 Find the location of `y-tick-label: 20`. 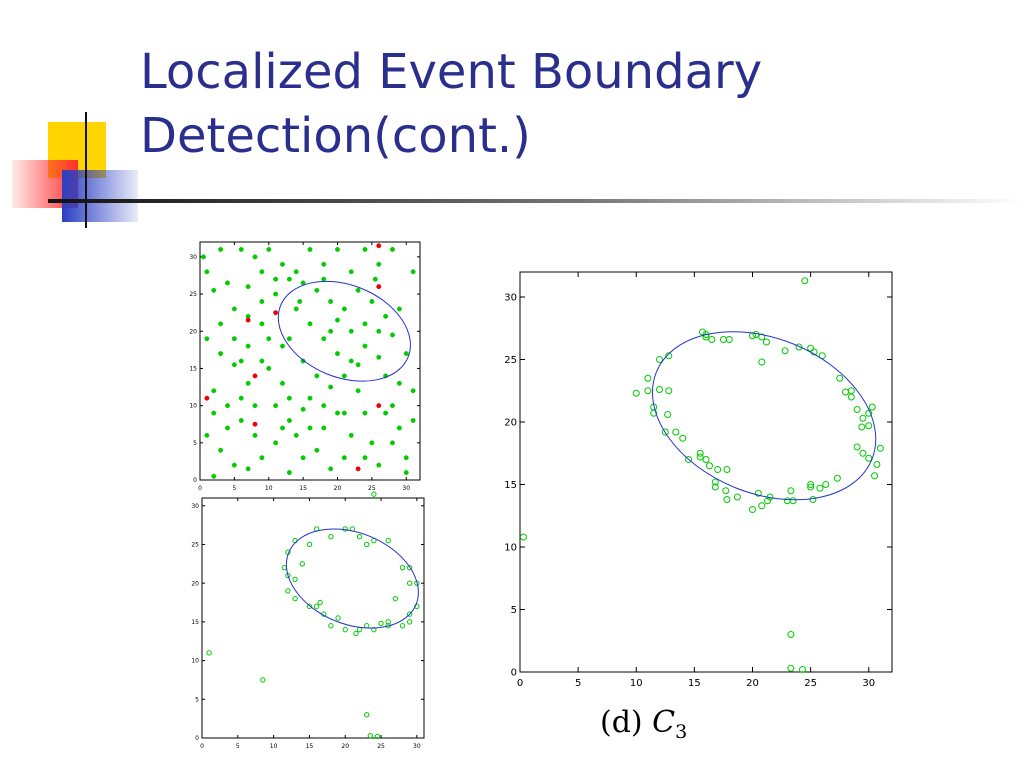

y-tick-label: 20 is located at coordinates (510, 423).